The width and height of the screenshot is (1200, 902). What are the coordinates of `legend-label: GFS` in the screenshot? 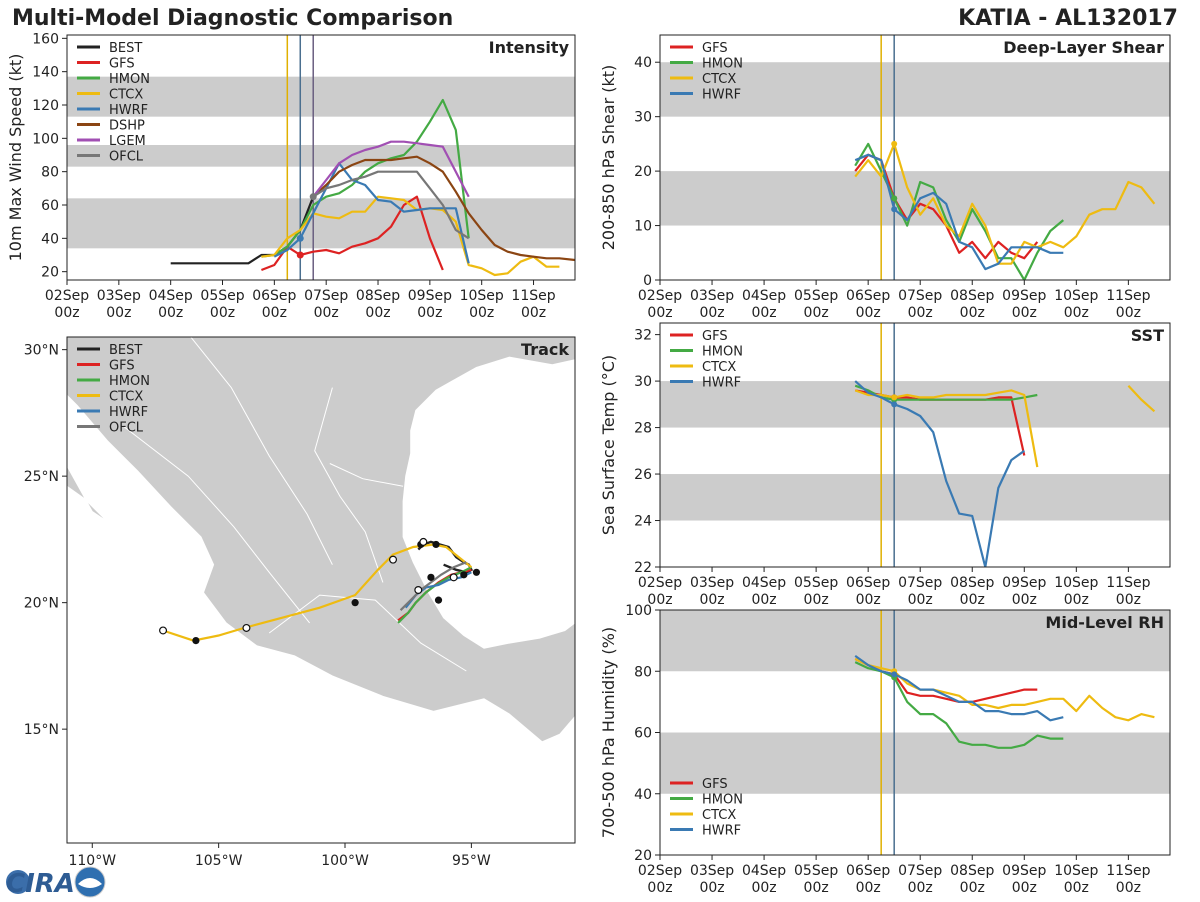 It's located at (122, 64).